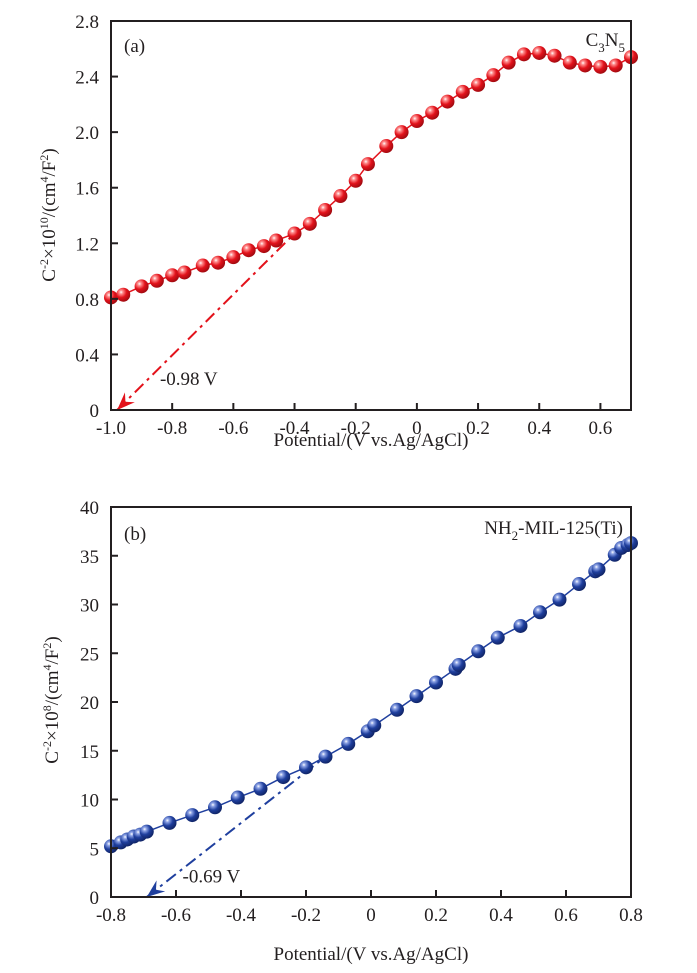 The width and height of the screenshot is (697, 973). Describe the element at coordinates (134, 46) in the screenshot. I see `panel-label-a: (a)` at that location.